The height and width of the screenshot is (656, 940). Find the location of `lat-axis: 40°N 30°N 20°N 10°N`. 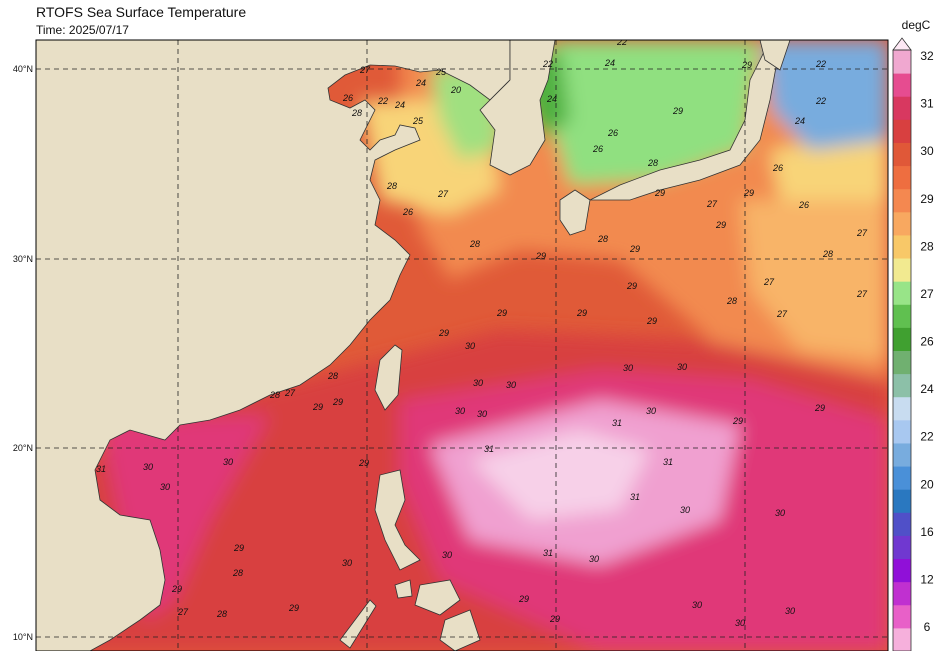

lat-axis: 40°N 30°N 20°N 10°N is located at coordinates (23, 353).